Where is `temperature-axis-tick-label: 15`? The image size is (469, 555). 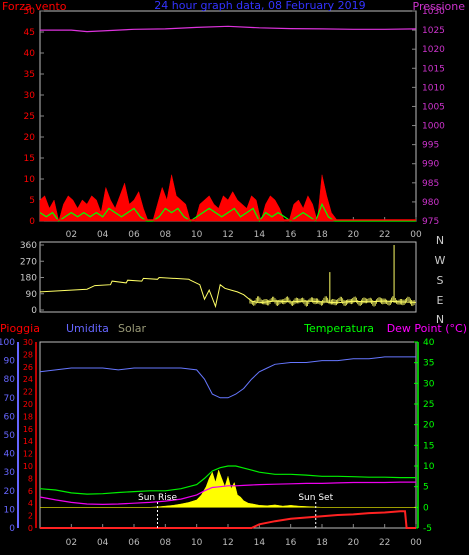 temperature-axis-tick-label: 15 is located at coordinates (428, 446).